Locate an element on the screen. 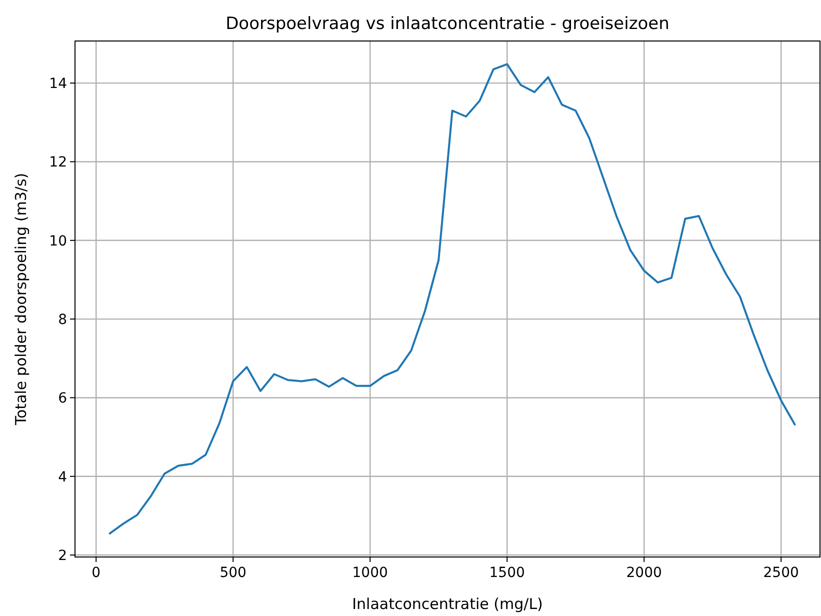 Image resolution: width=821 pixels, height=616 pixels. x-axis-title: Inlaatconcentratie (mg/L) is located at coordinates (447, 604).